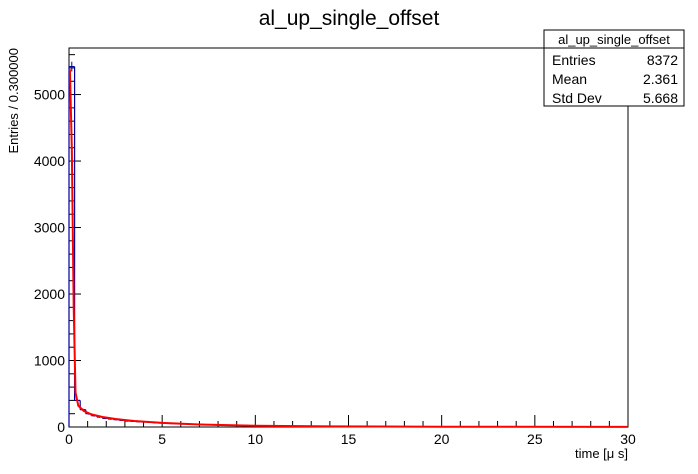 Image resolution: width=698 pixels, height=474 pixels. What do you see at coordinates (442, 439) in the screenshot?
I see `x-tick-label: 20` at bounding box center [442, 439].